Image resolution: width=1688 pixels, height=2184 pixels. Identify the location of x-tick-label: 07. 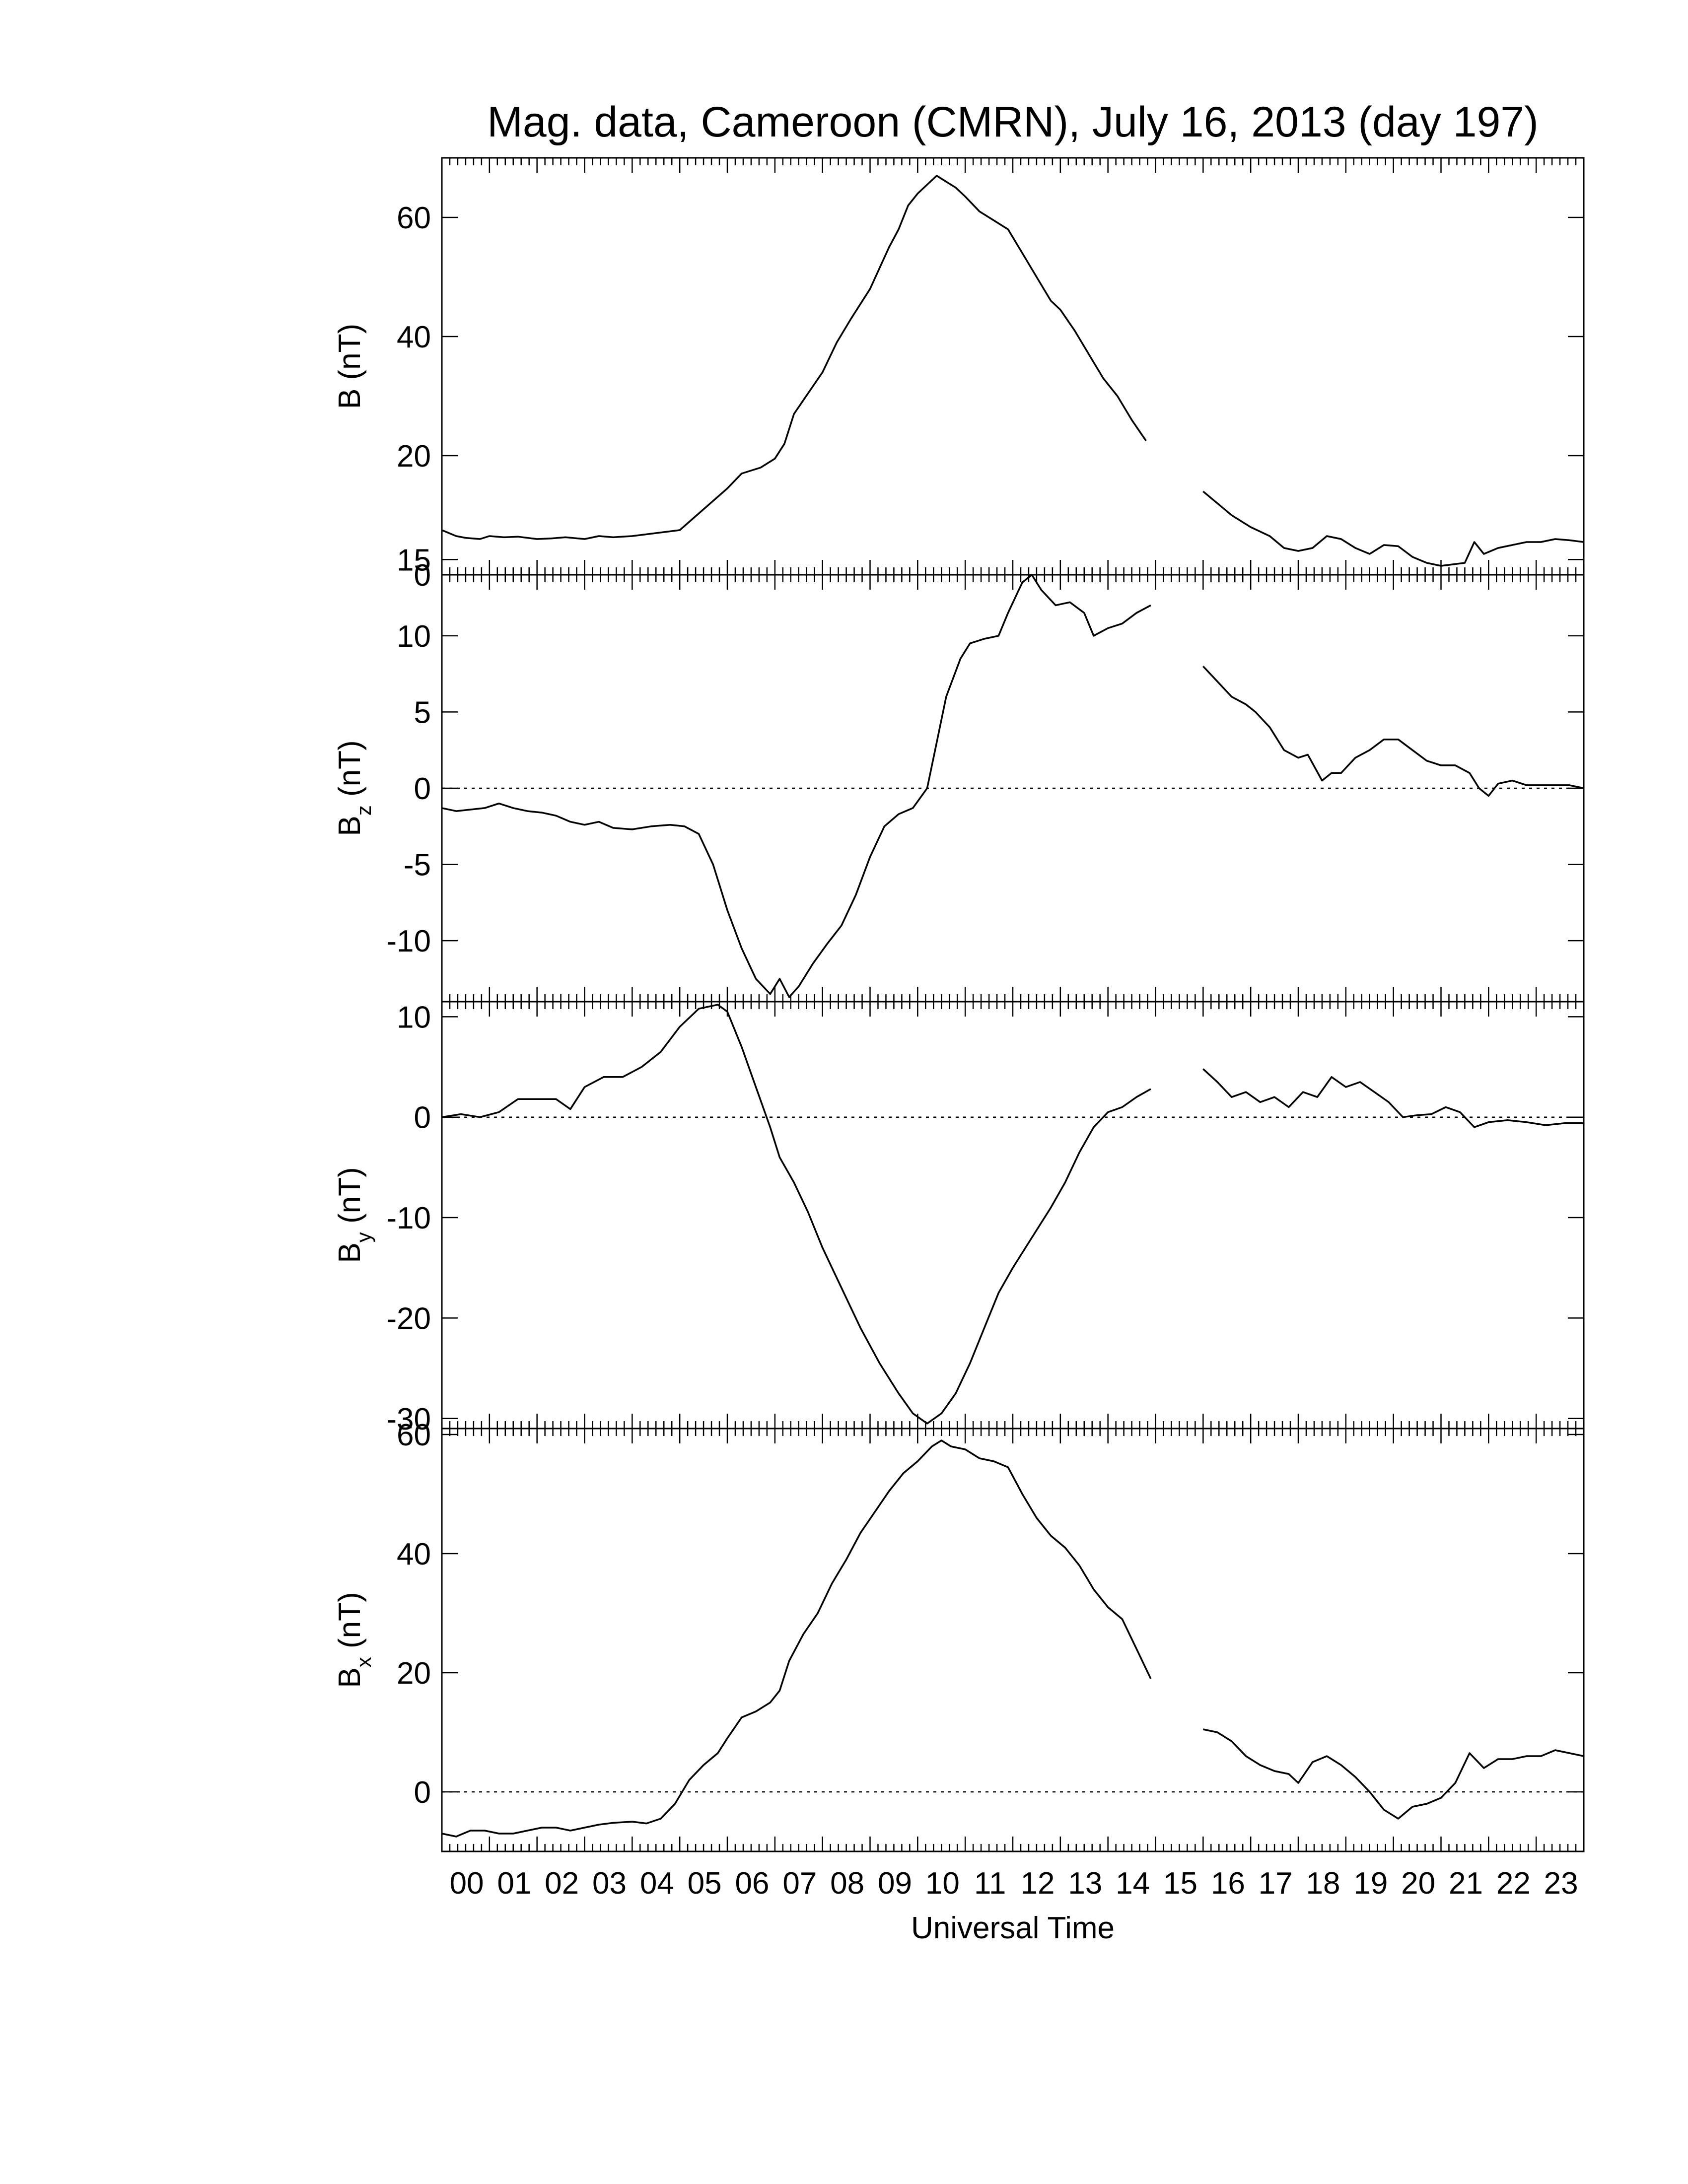
(799, 1883).